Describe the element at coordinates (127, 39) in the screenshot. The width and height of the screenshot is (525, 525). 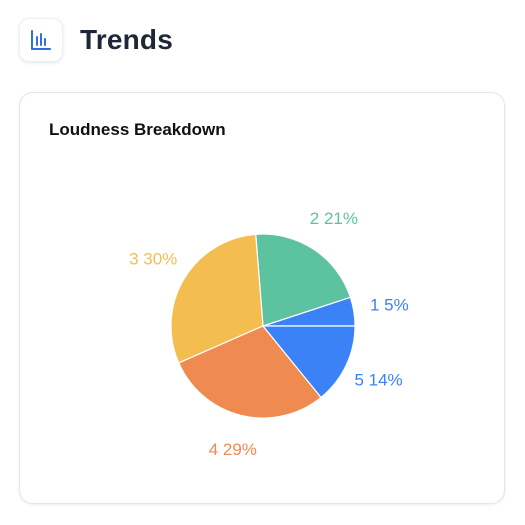
I see `page-title: Trends` at that location.